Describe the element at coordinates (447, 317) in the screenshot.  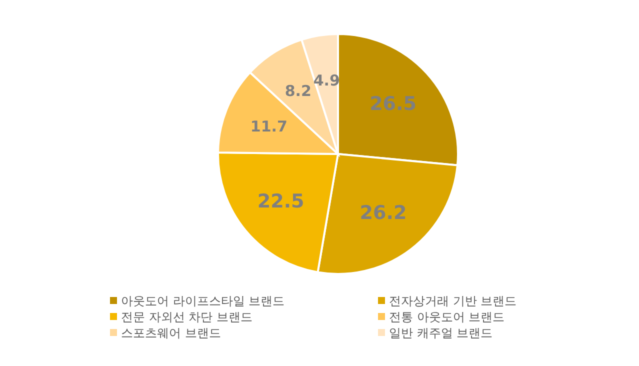
I see `legend-label: 전통 아웃도어 브랜드` at that location.